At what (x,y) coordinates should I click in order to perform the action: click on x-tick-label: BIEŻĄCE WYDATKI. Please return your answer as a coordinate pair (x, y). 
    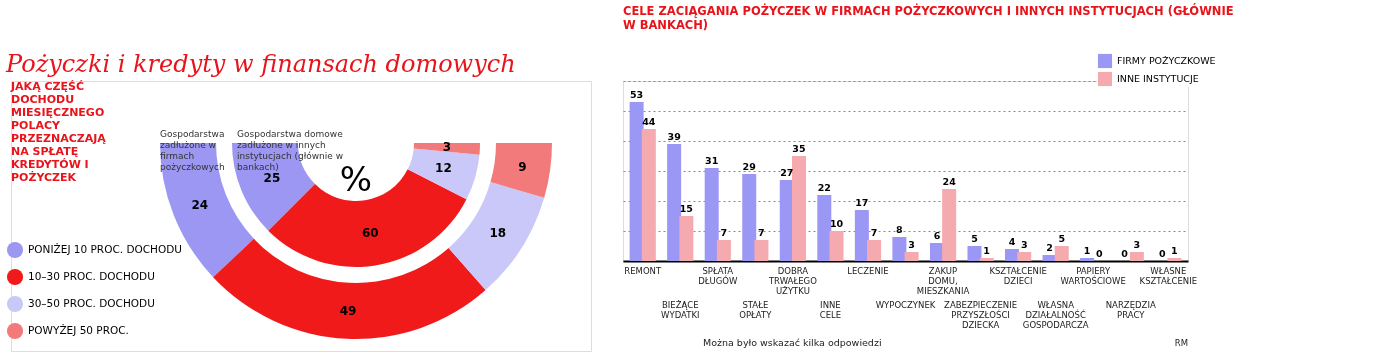
    Looking at the image, I should click on (680, 310).